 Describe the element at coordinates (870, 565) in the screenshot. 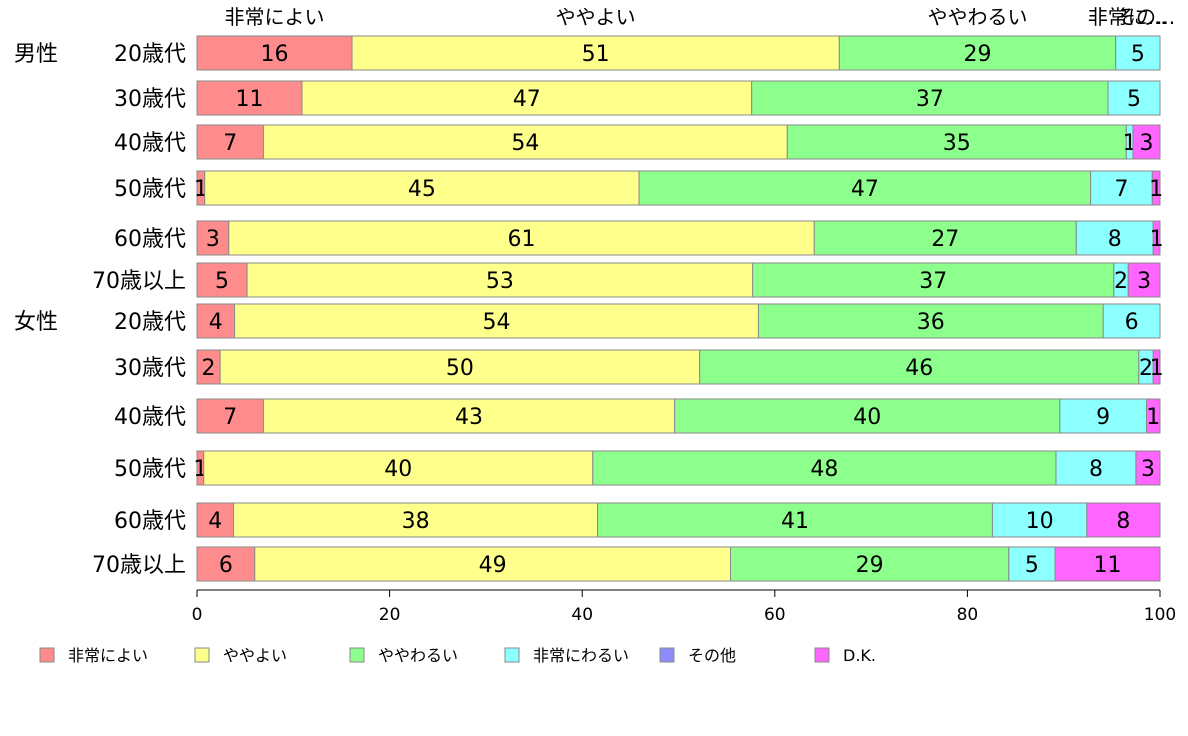

I see `data-label: 29` at that location.